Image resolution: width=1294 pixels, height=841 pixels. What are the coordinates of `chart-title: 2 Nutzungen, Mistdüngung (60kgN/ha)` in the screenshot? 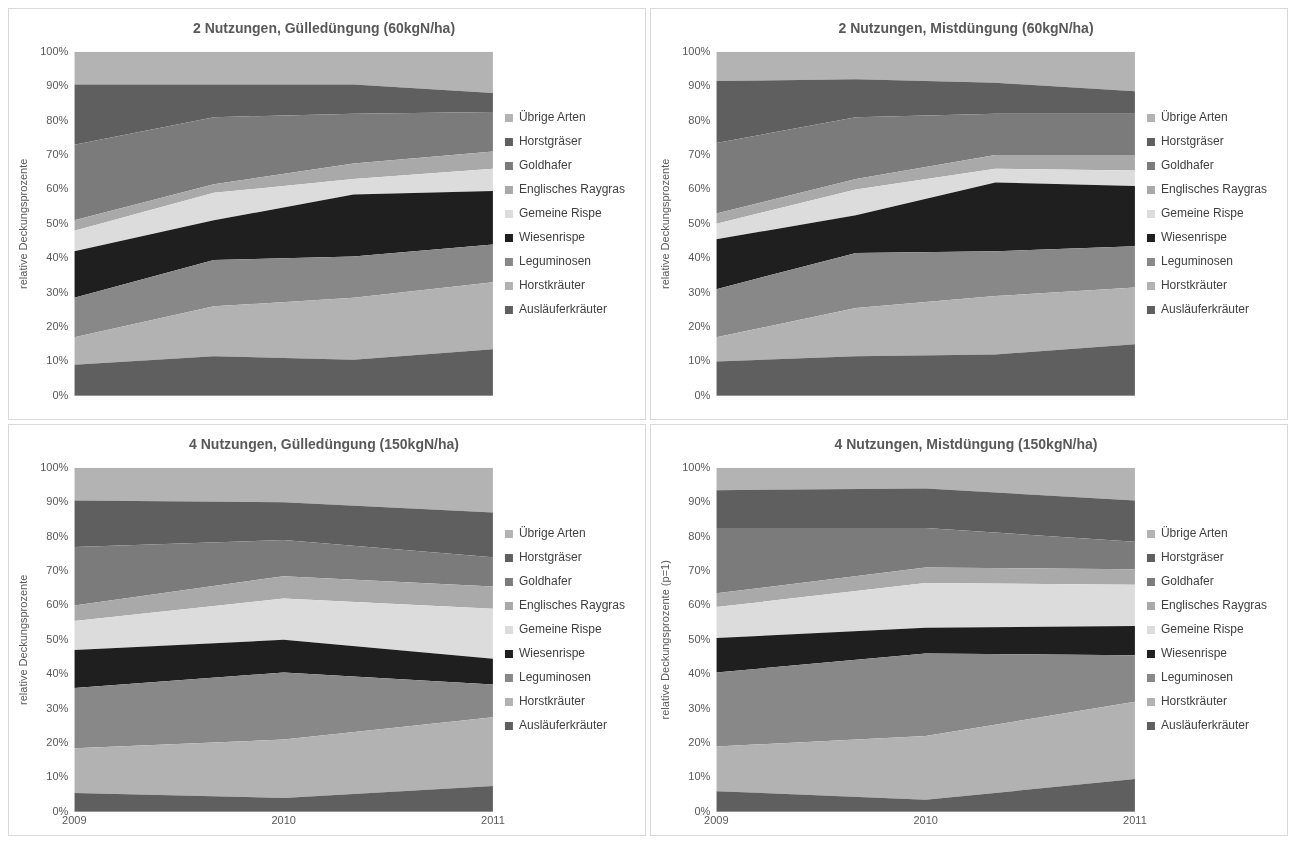 It's located at (966, 28).